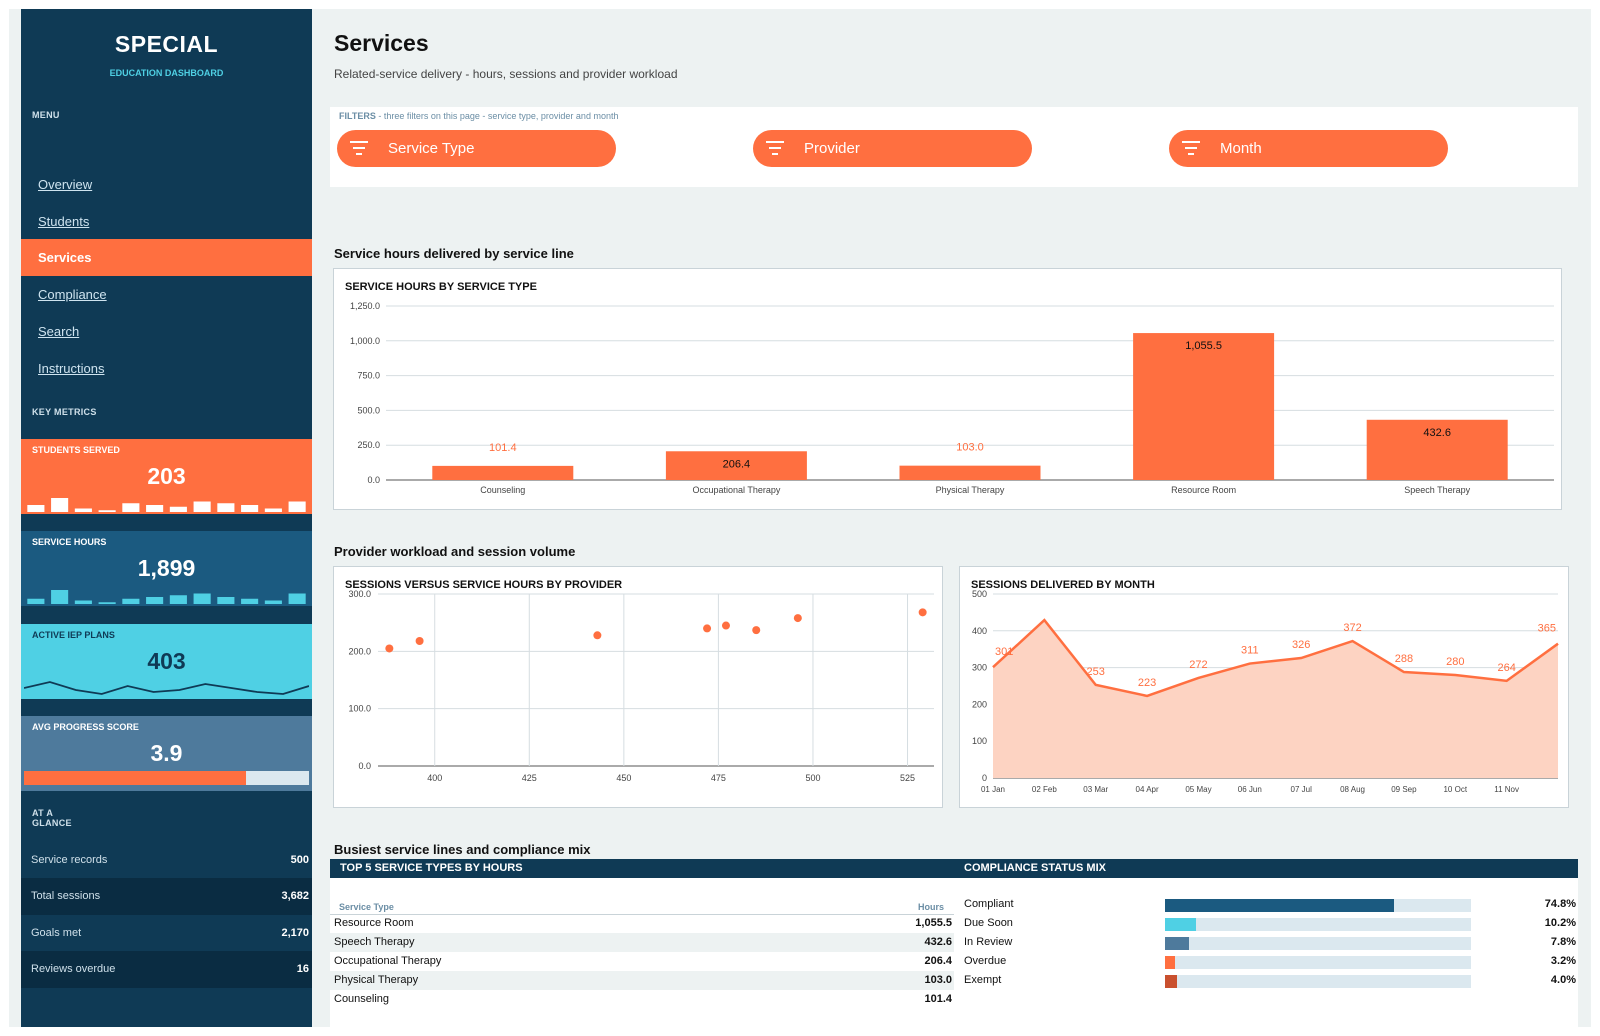  What do you see at coordinates (359, 709) in the screenshot?
I see `y-tick-label: 100.0` at bounding box center [359, 709].